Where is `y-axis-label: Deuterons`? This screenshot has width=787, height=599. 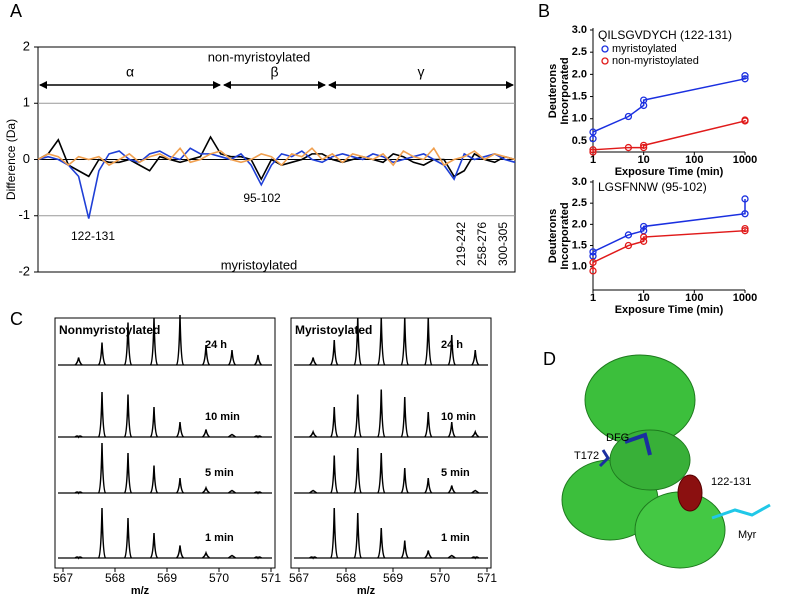
y-axis-label: Deuterons is located at coordinates (553, 91).